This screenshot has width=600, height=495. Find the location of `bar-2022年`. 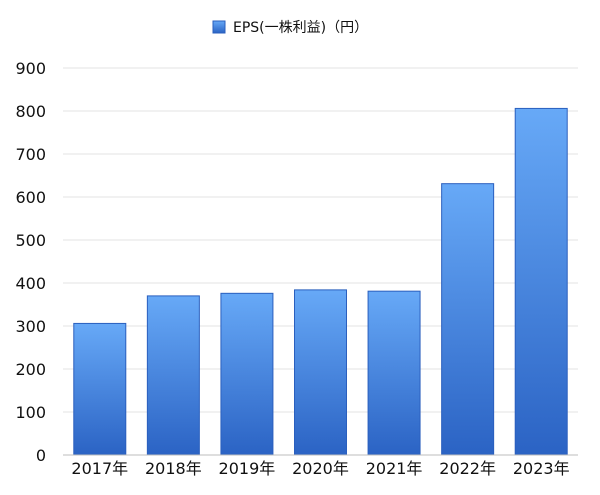

bar-2022年 is located at coordinates (468, 319).